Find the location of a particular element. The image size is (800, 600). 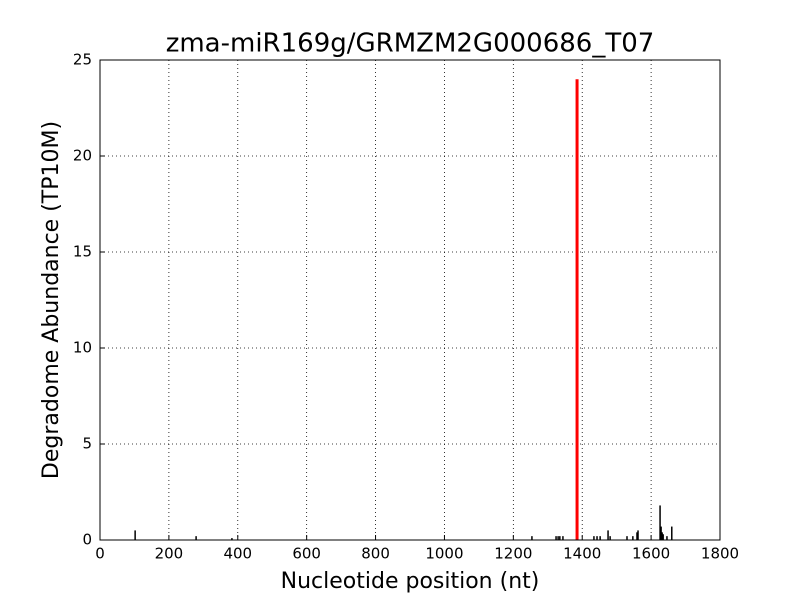

x-tick-label: 400 is located at coordinates (237, 554).